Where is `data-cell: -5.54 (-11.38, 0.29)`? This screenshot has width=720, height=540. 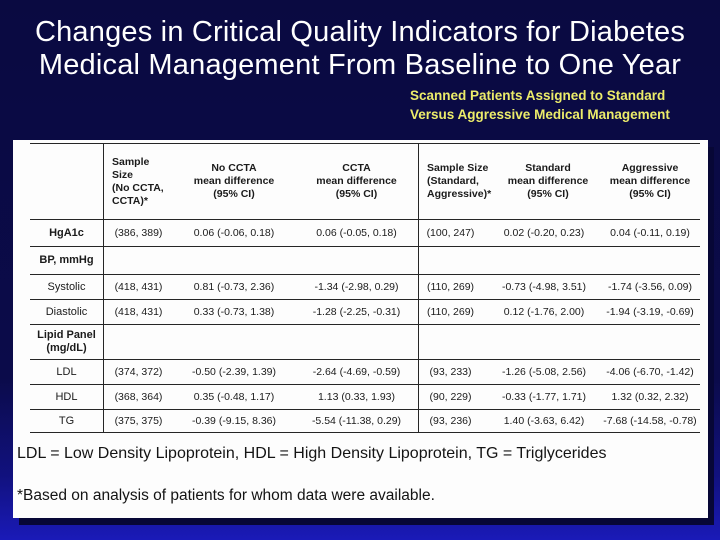
data-cell: -5.54 (-11.38, 0.29) is located at coordinates (356, 421).